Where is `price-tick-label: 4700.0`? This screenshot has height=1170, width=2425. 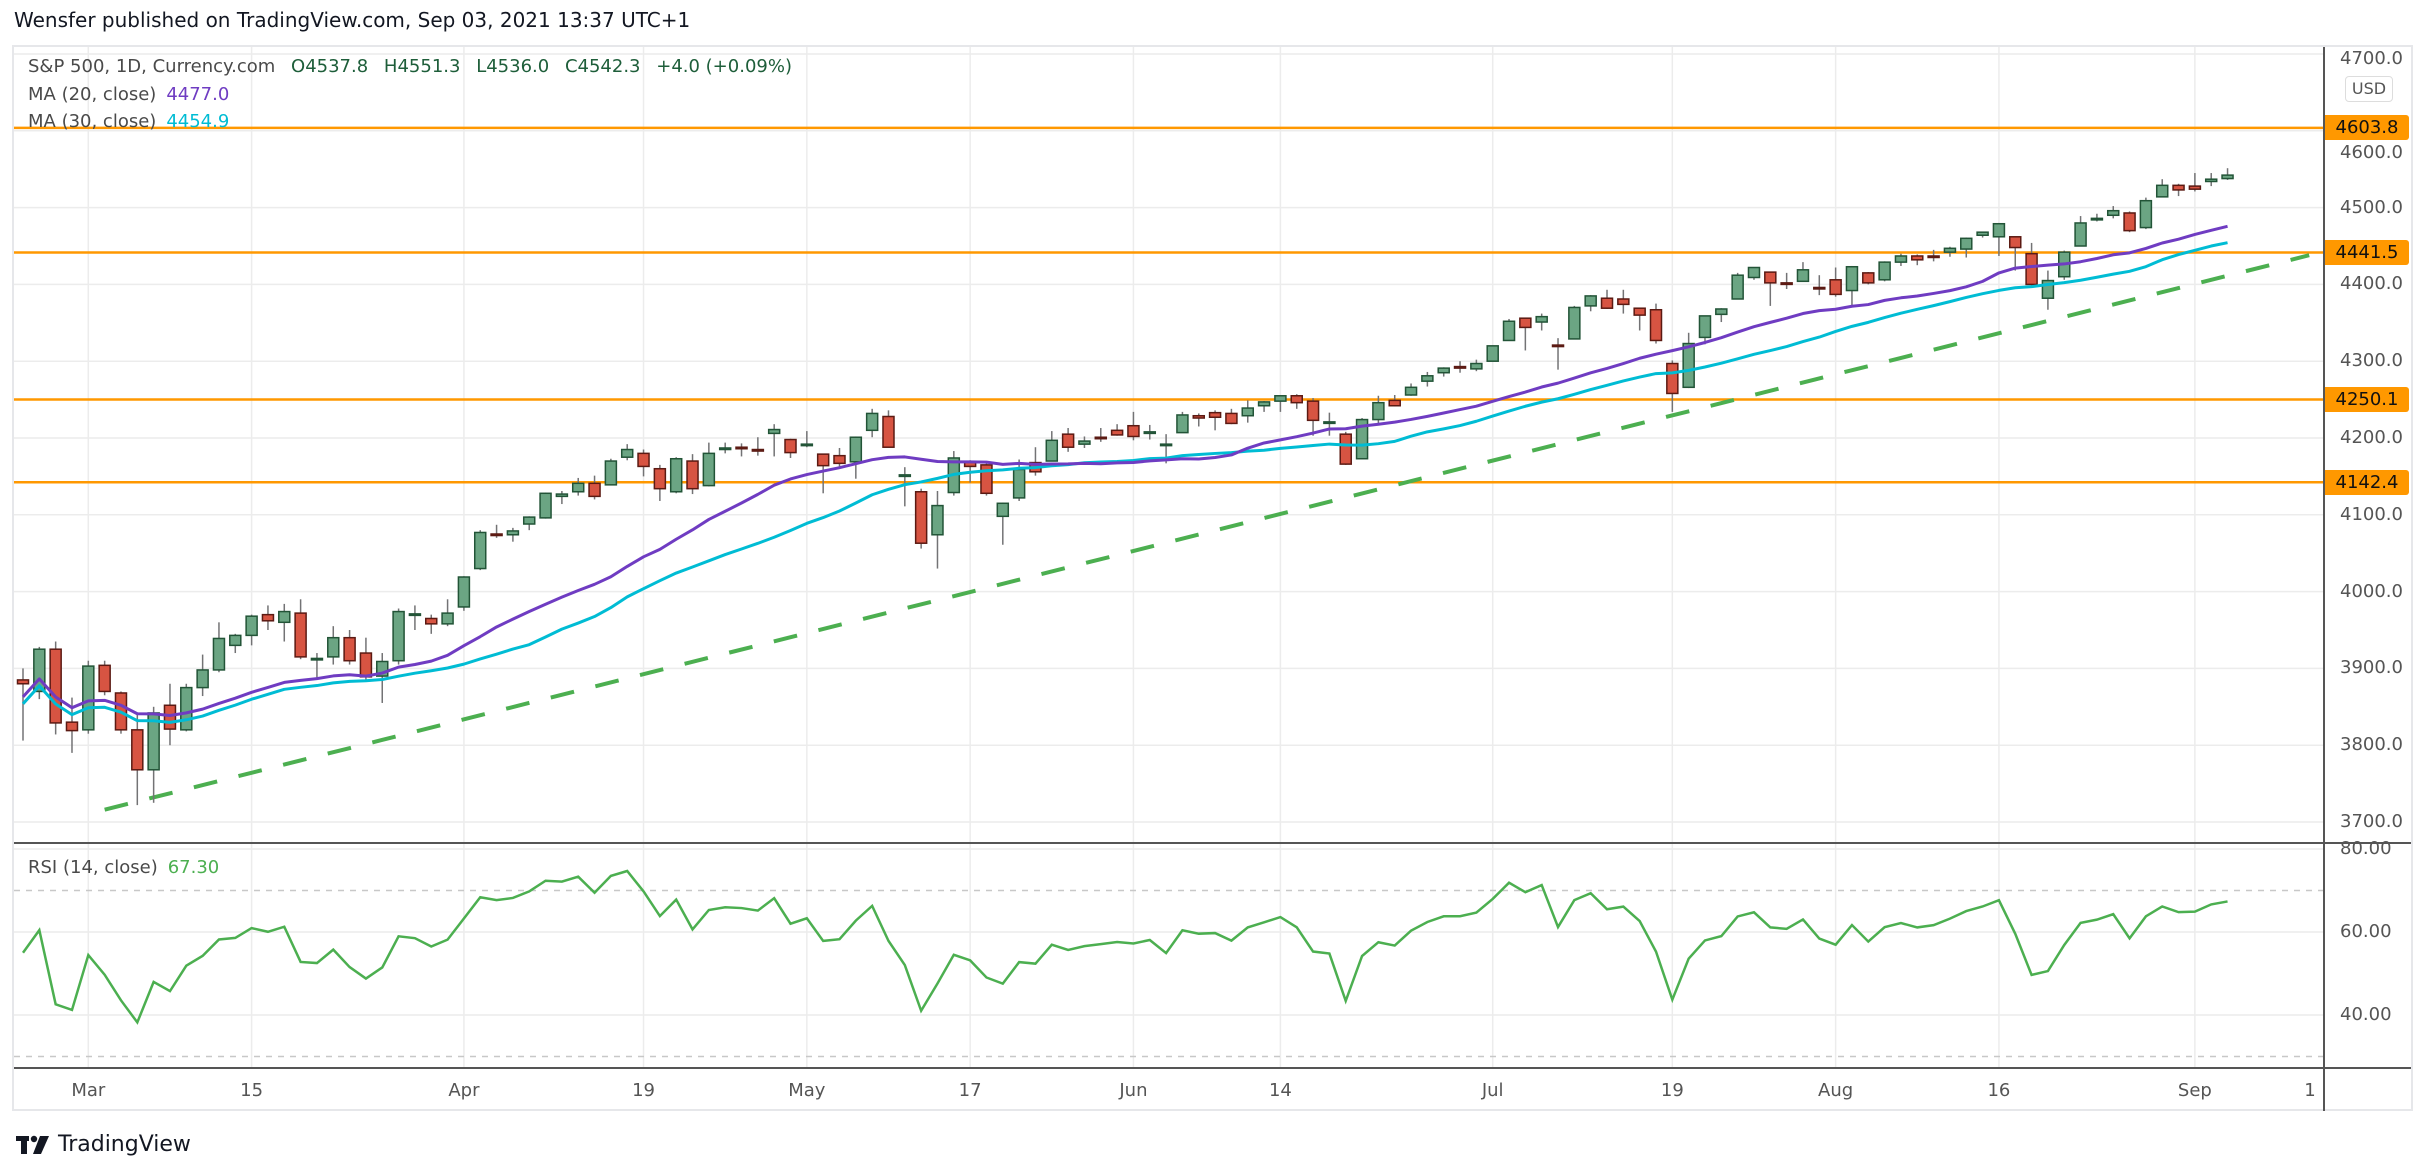 price-tick-label: 4700.0 is located at coordinates (2371, 58).